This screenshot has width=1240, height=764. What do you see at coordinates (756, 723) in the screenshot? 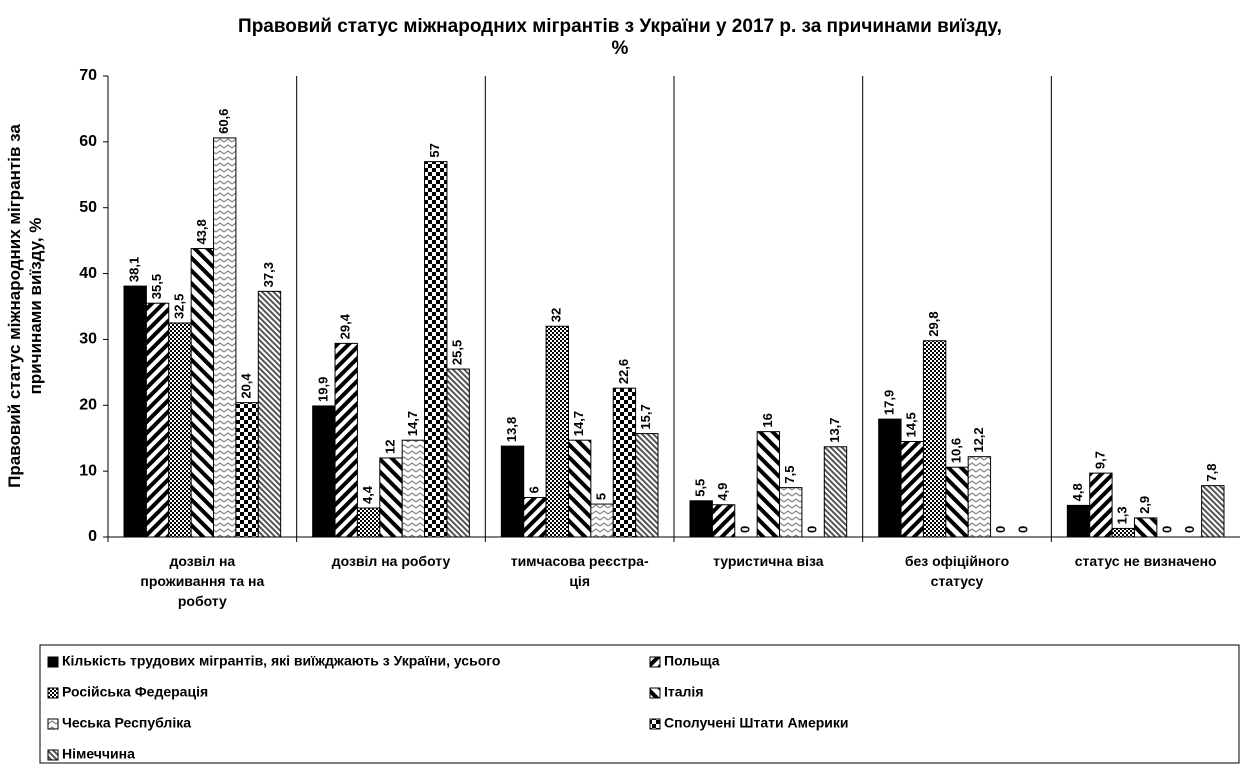
I see `legend-label: Сполучені Штати Америки` at bounding box center [756, 723].